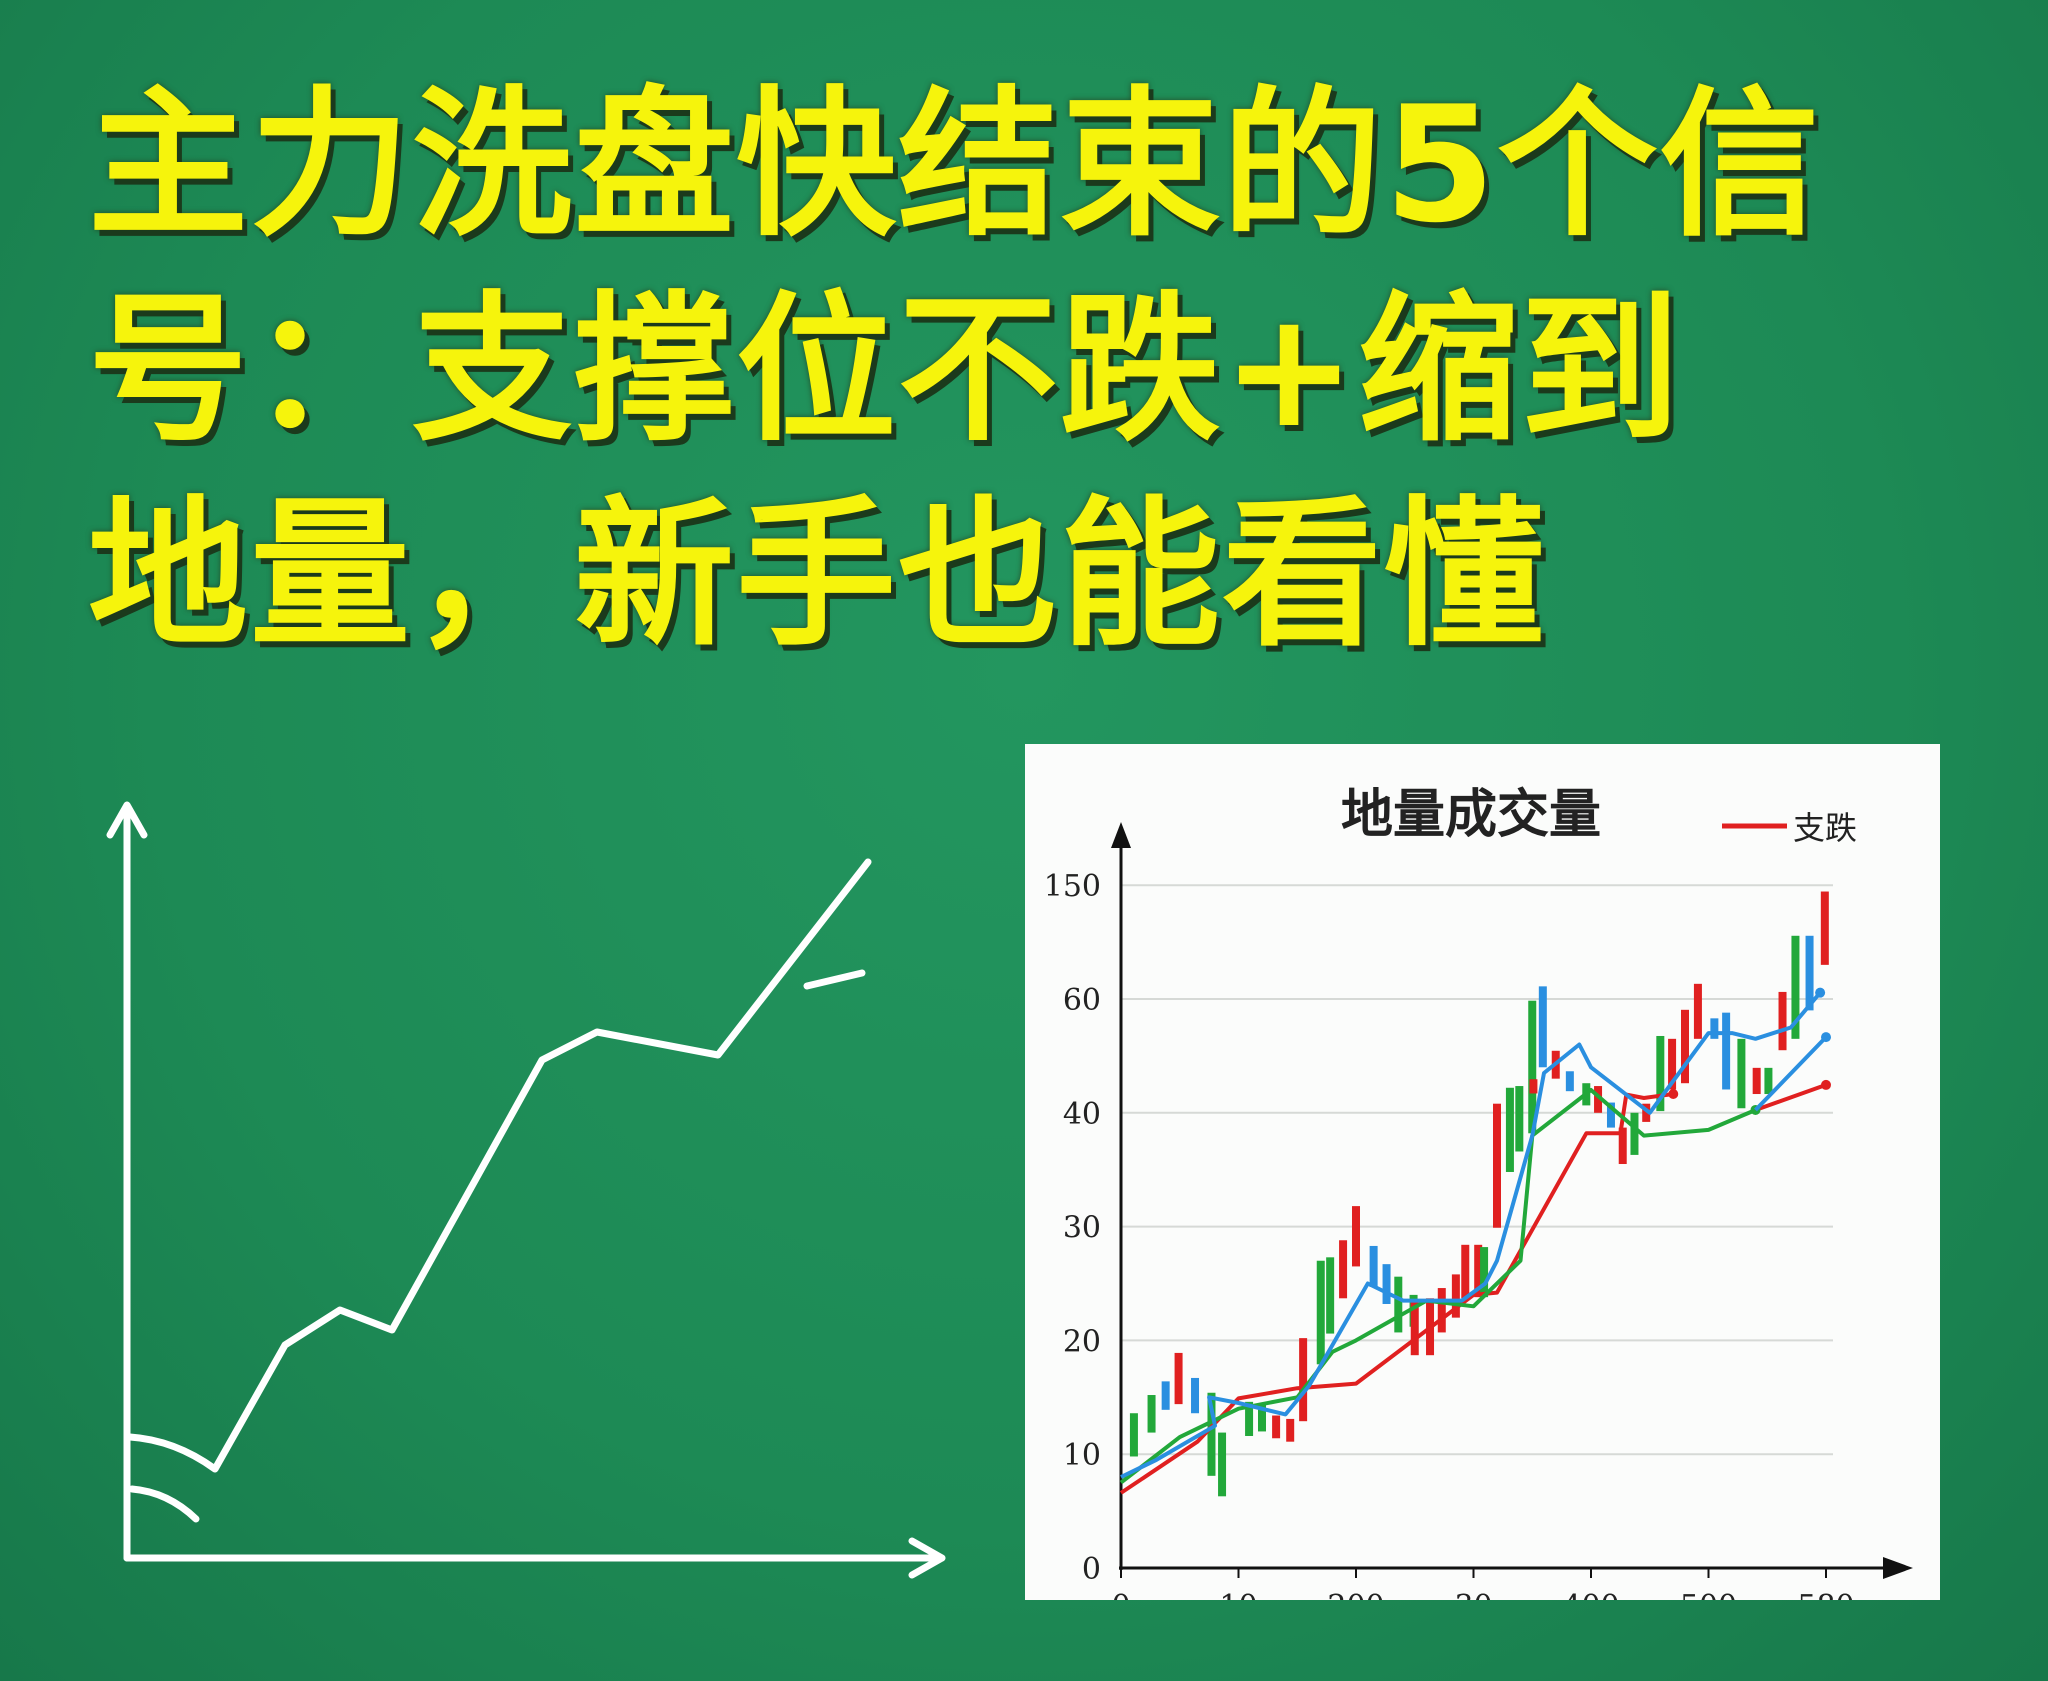 Image resolution: width=2048 pixels, height=1681 pixels. I want to click on headline-line-3: 地量，新手也能看懂, so click(817, 574).